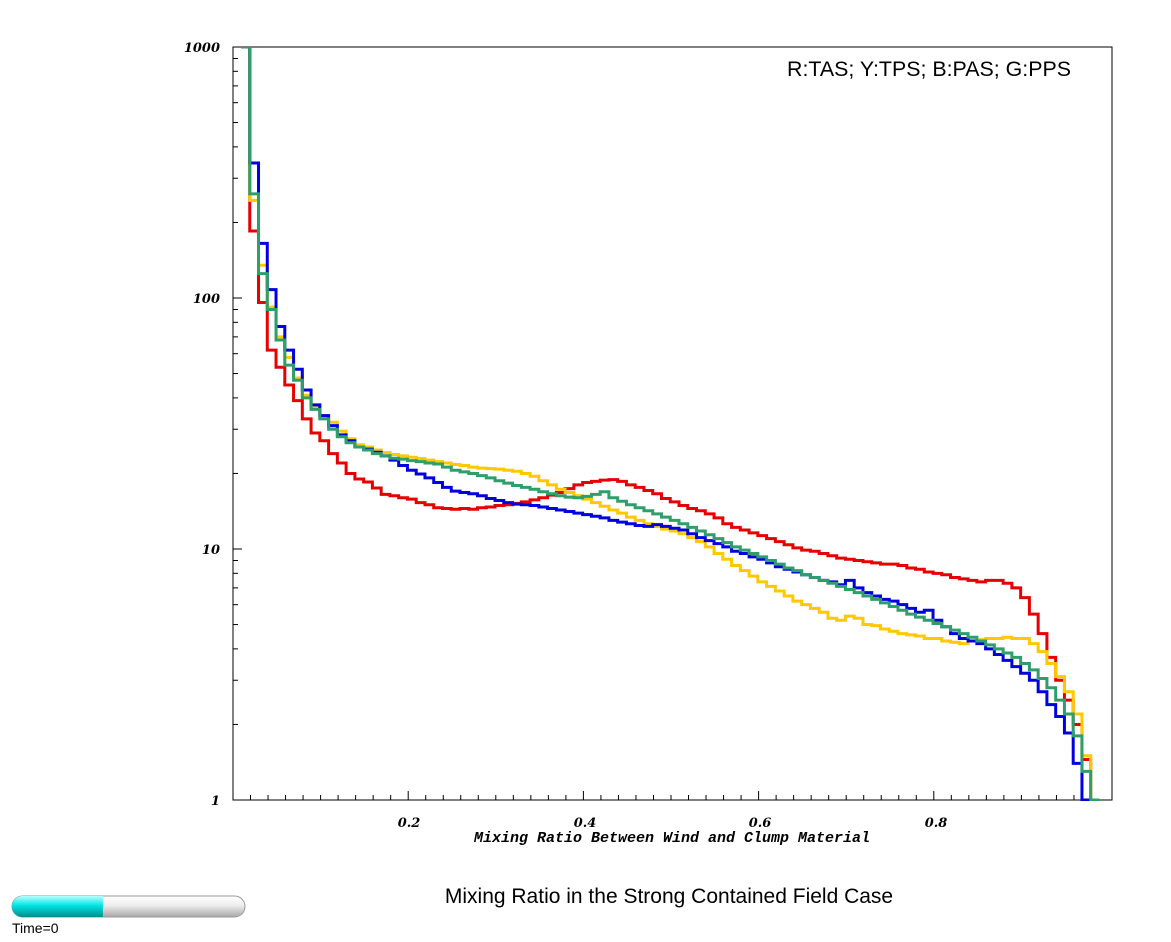 The width and height of the screenshot is (1171, 942). What do you see at coordinates (202, 48) in the screenshot?
I see `y-tick-label: 1000` at bounding box center [202, 48].